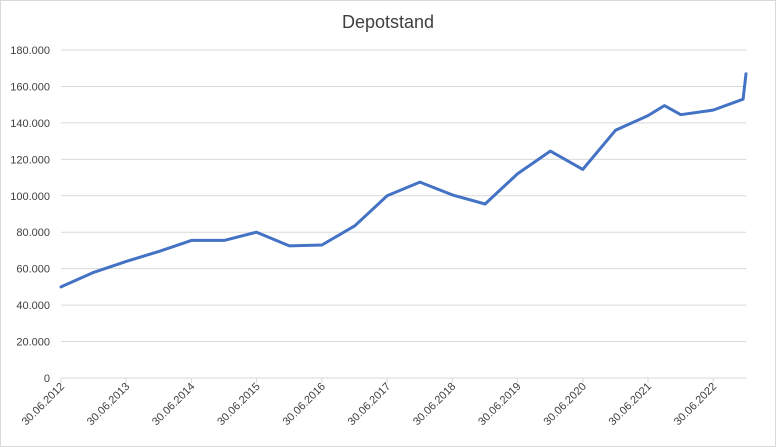 Image resolution: width=776 pixels, height=447 pixels. I want to click on x-tick-label: 30.06.2020, so click(564, 404).